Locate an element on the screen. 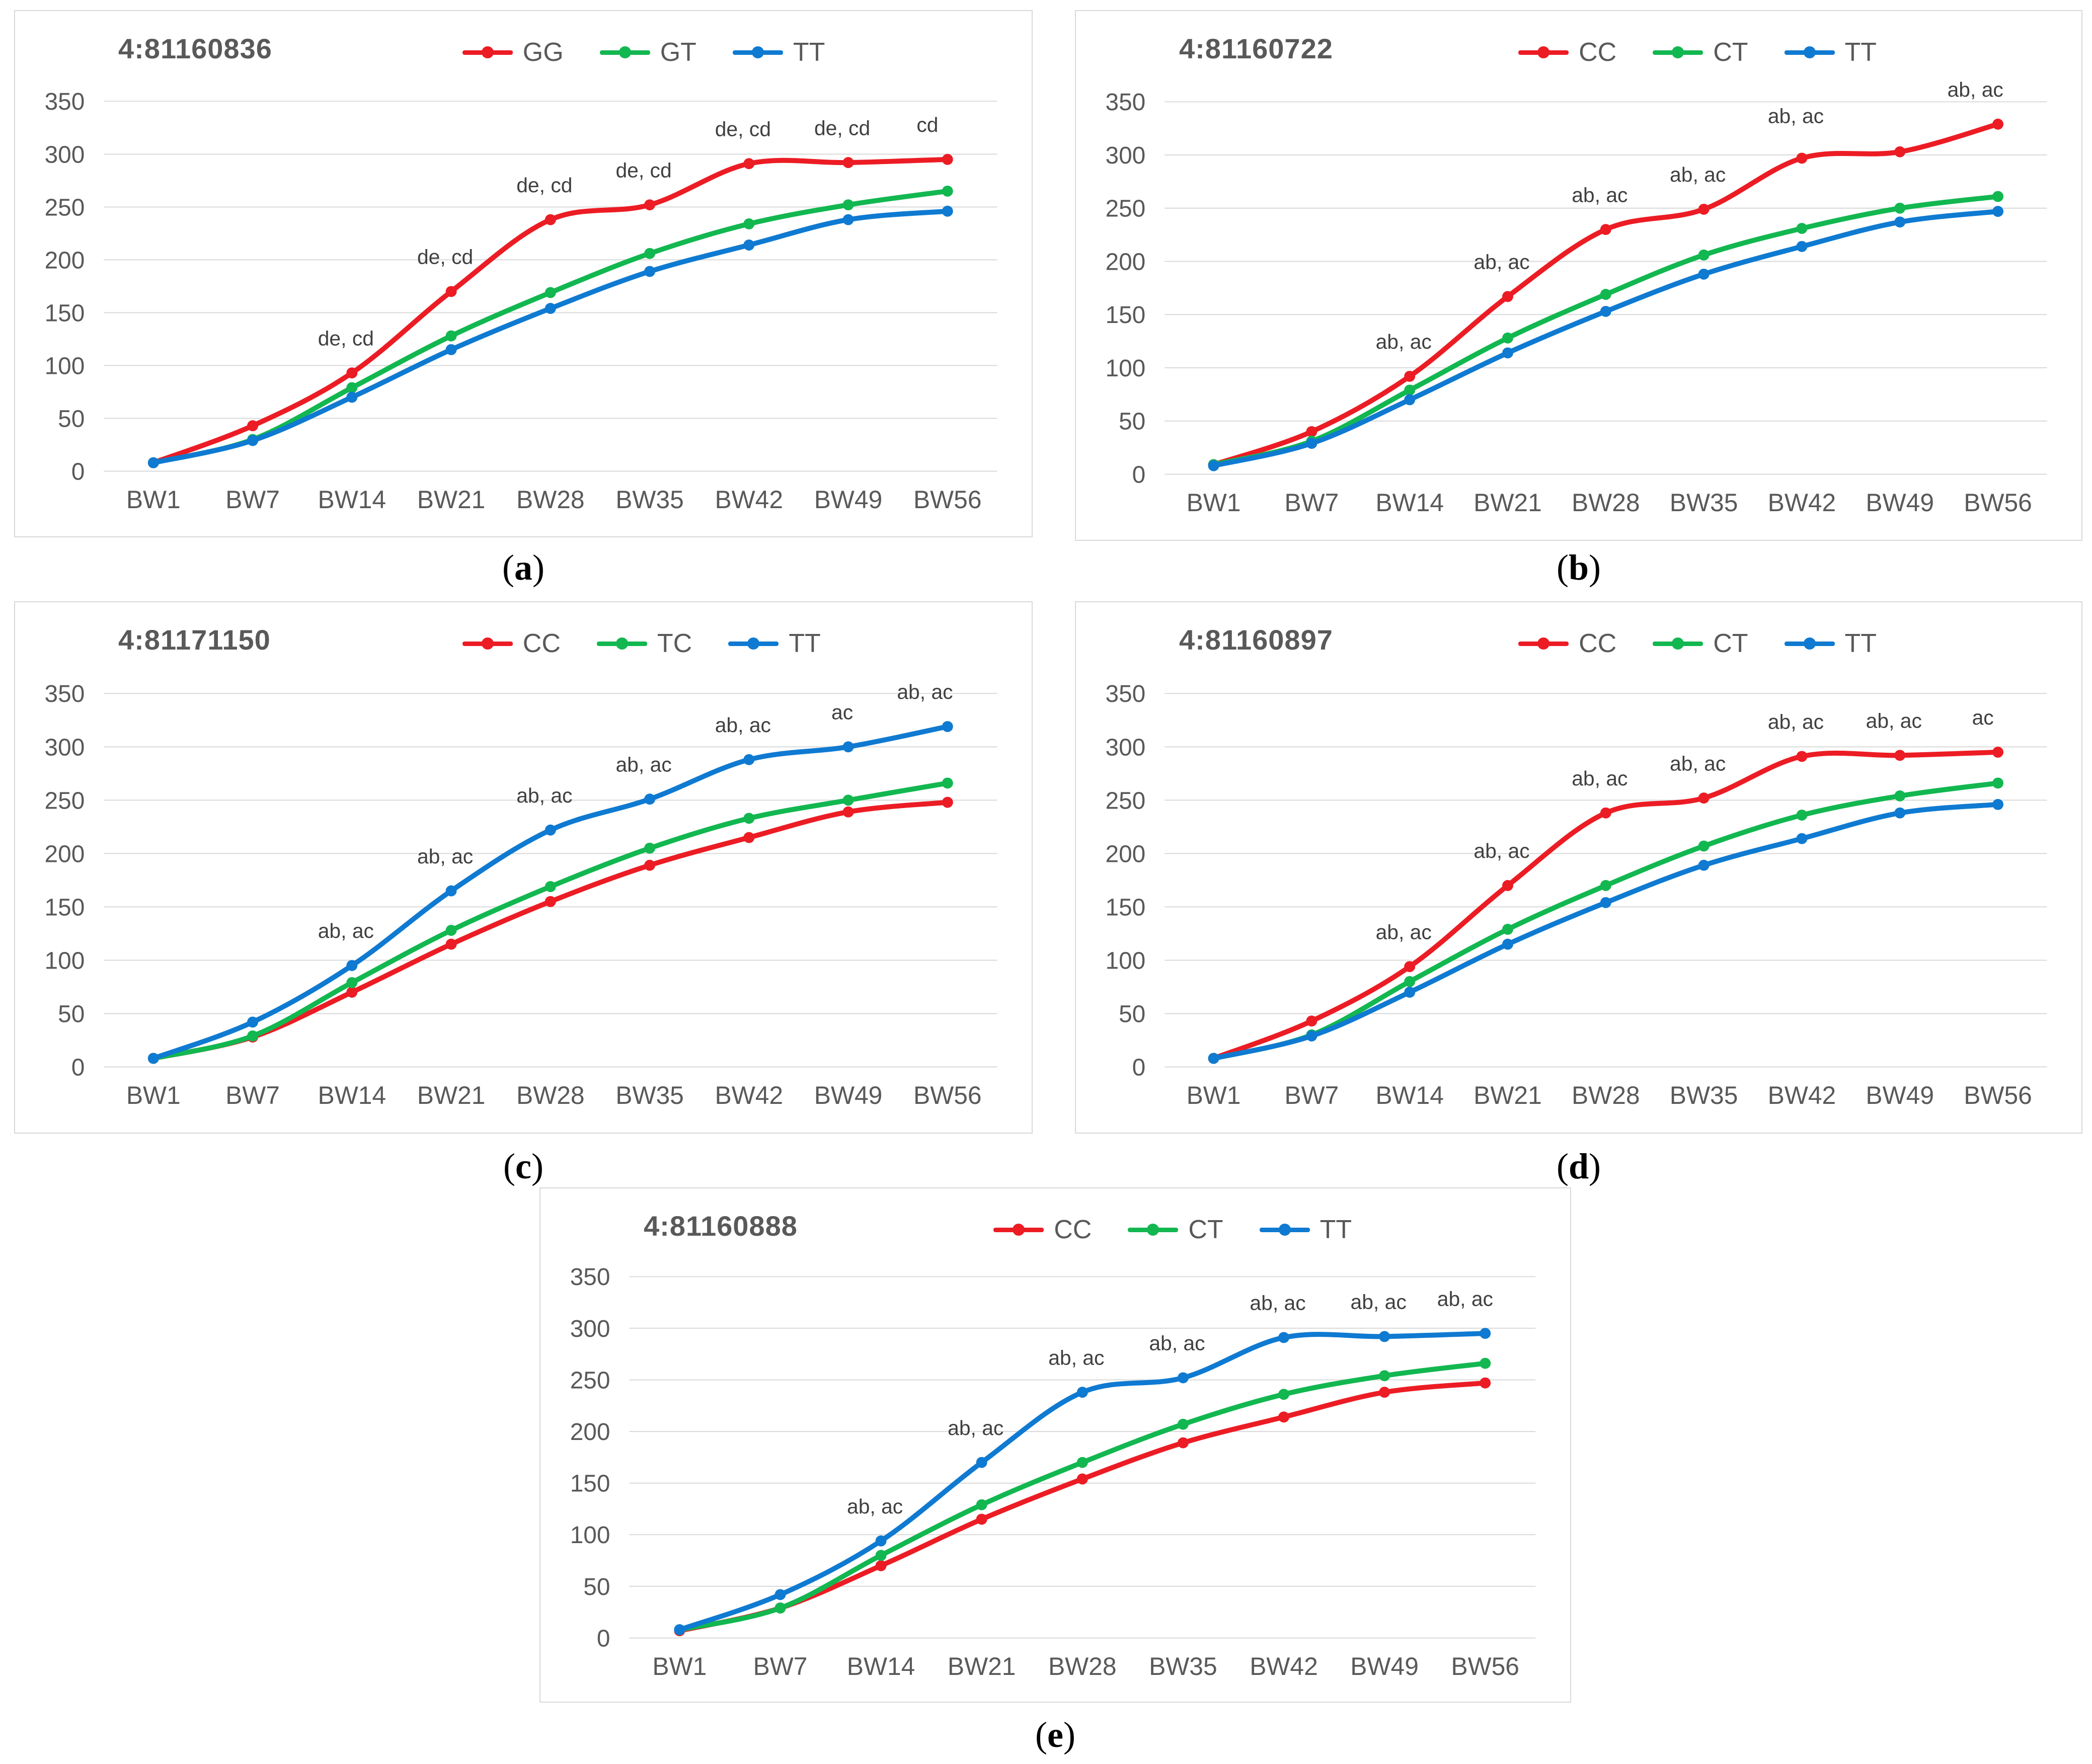 This screenshot has height=1764, width=2092. svg-text: BW21 is located at coordinates (1508, 1095).